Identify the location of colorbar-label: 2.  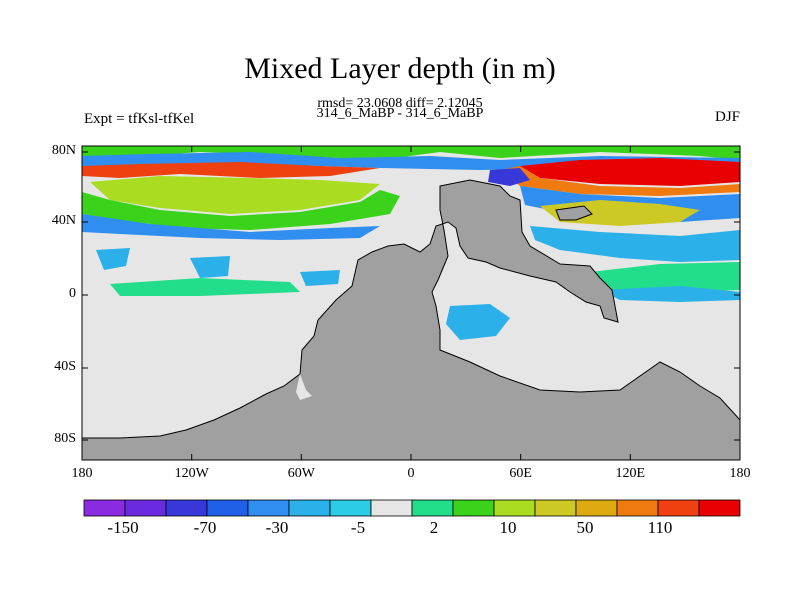
(434, 527).